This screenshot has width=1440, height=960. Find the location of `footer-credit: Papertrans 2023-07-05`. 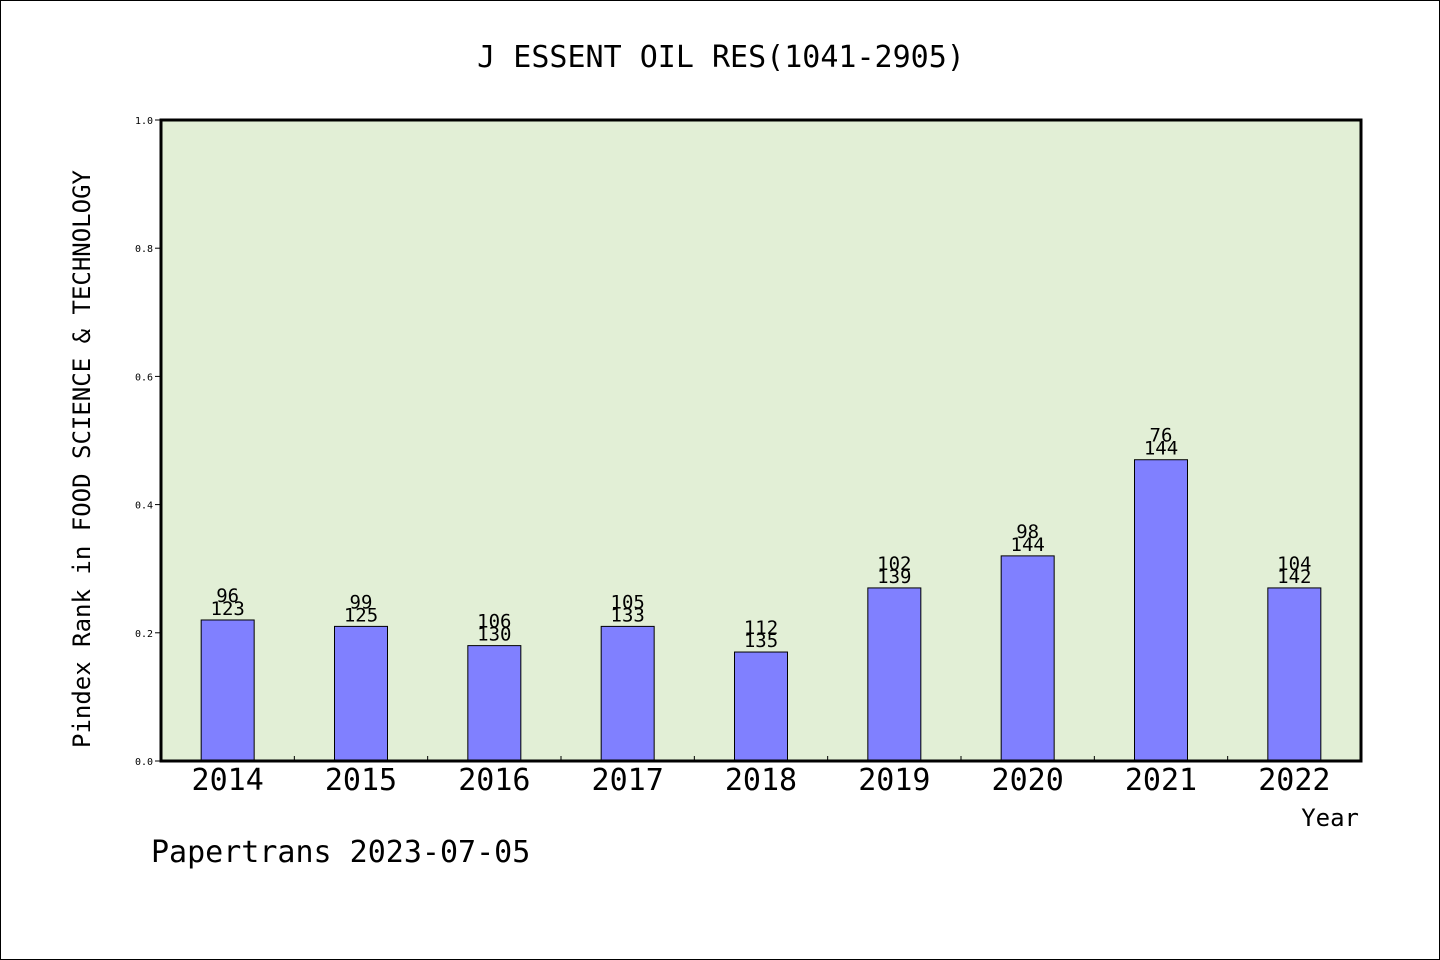

footer-credit: Papertrans 2023-07-05 is located at coordinates (341, 852).